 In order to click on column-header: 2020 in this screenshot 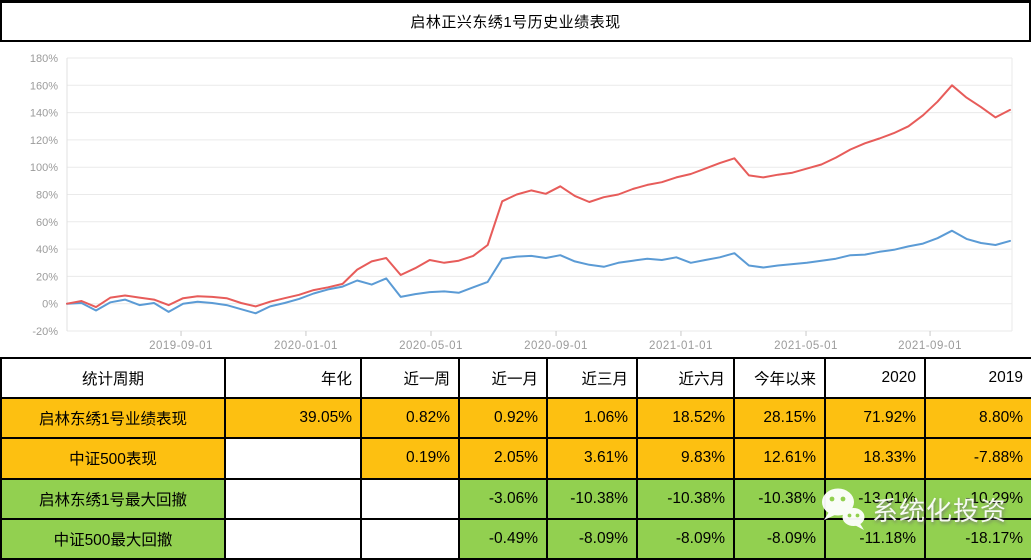, I will do `click(875, 378)`.